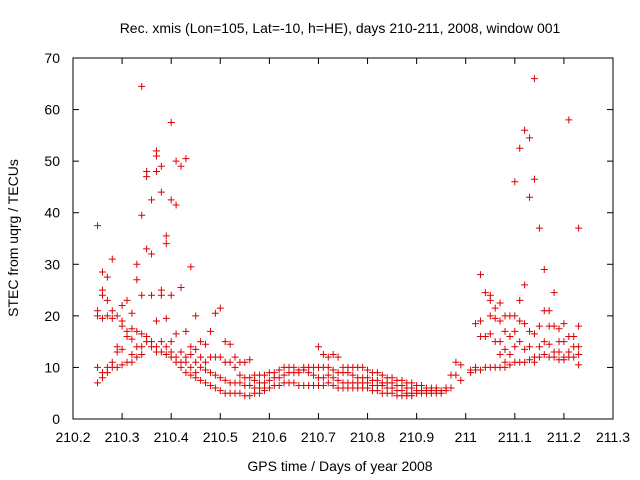  Describe the element at coordinates (613, 437) in the screenshot. I see `x-tick-label: 211.3` at that location.